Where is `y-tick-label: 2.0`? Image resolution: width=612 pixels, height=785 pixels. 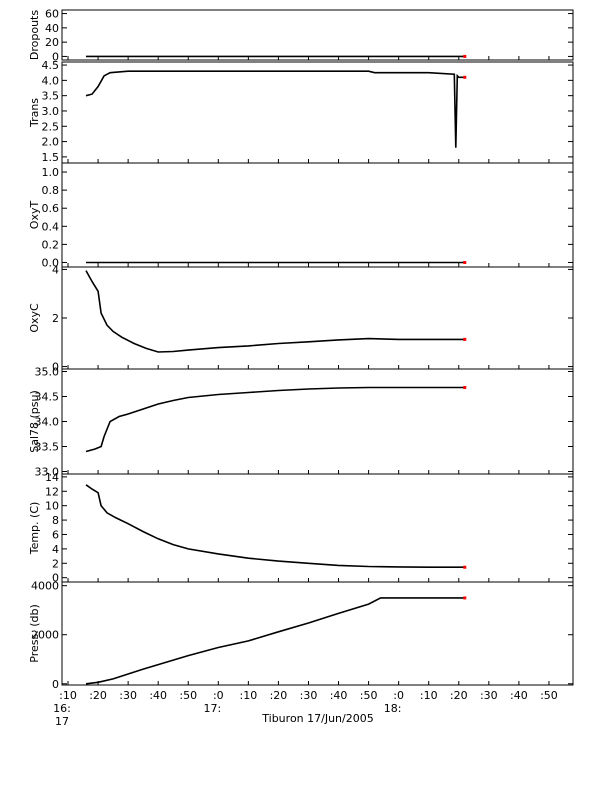
y-tick-label: 2.0 is located at coordinates (51, 142).